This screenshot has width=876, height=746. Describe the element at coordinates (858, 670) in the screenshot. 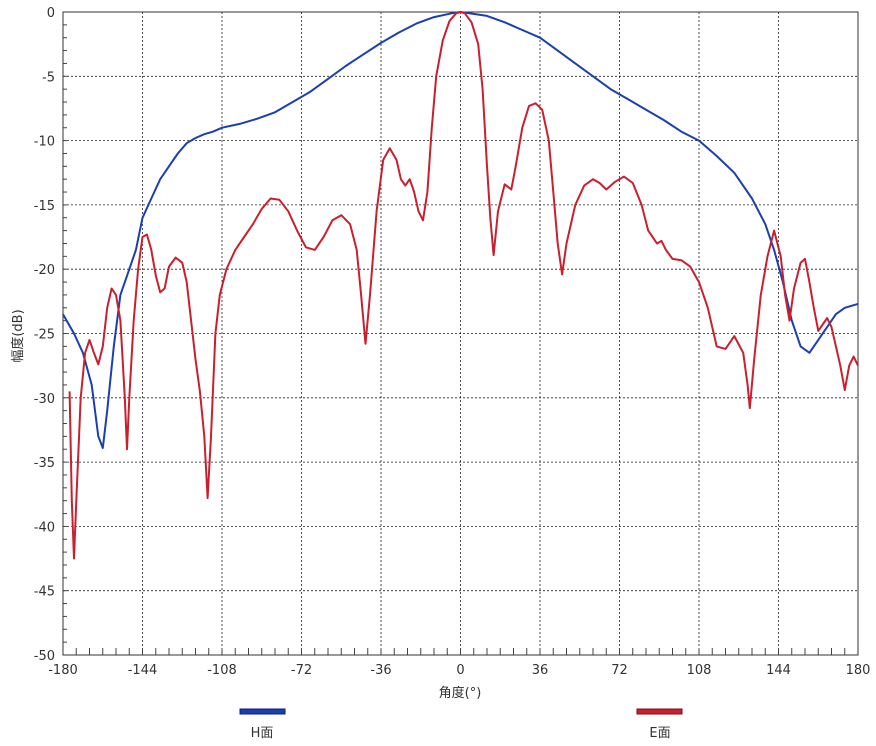

I see `x-tick-label: 180` at that location.